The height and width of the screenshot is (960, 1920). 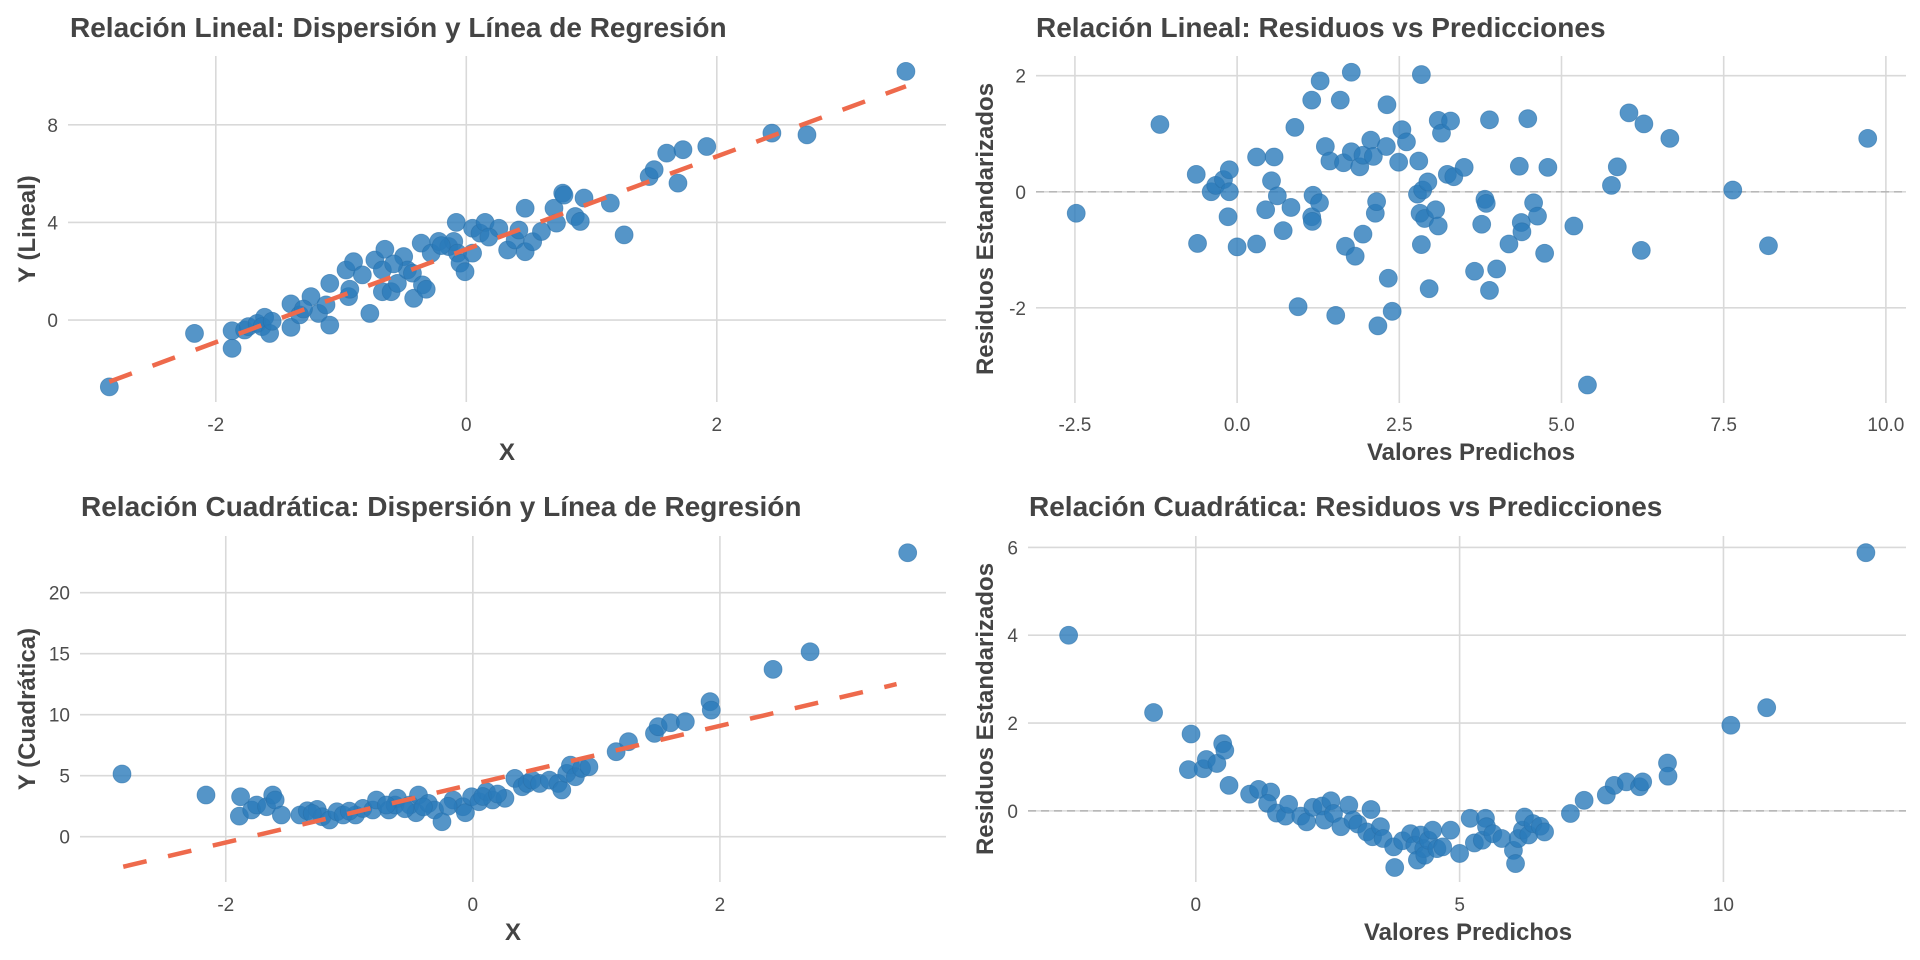 What do you see at coordinates (384, 276) in the screenshot?
I see `tick-labels: -2 0 2 0 4 8` at bounding box center [384, 276].